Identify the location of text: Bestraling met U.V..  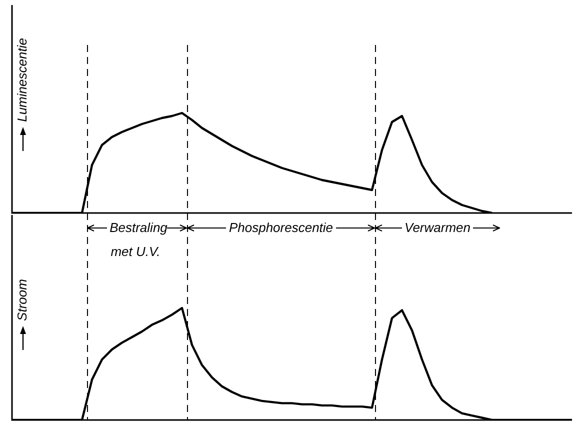
(137, 239).